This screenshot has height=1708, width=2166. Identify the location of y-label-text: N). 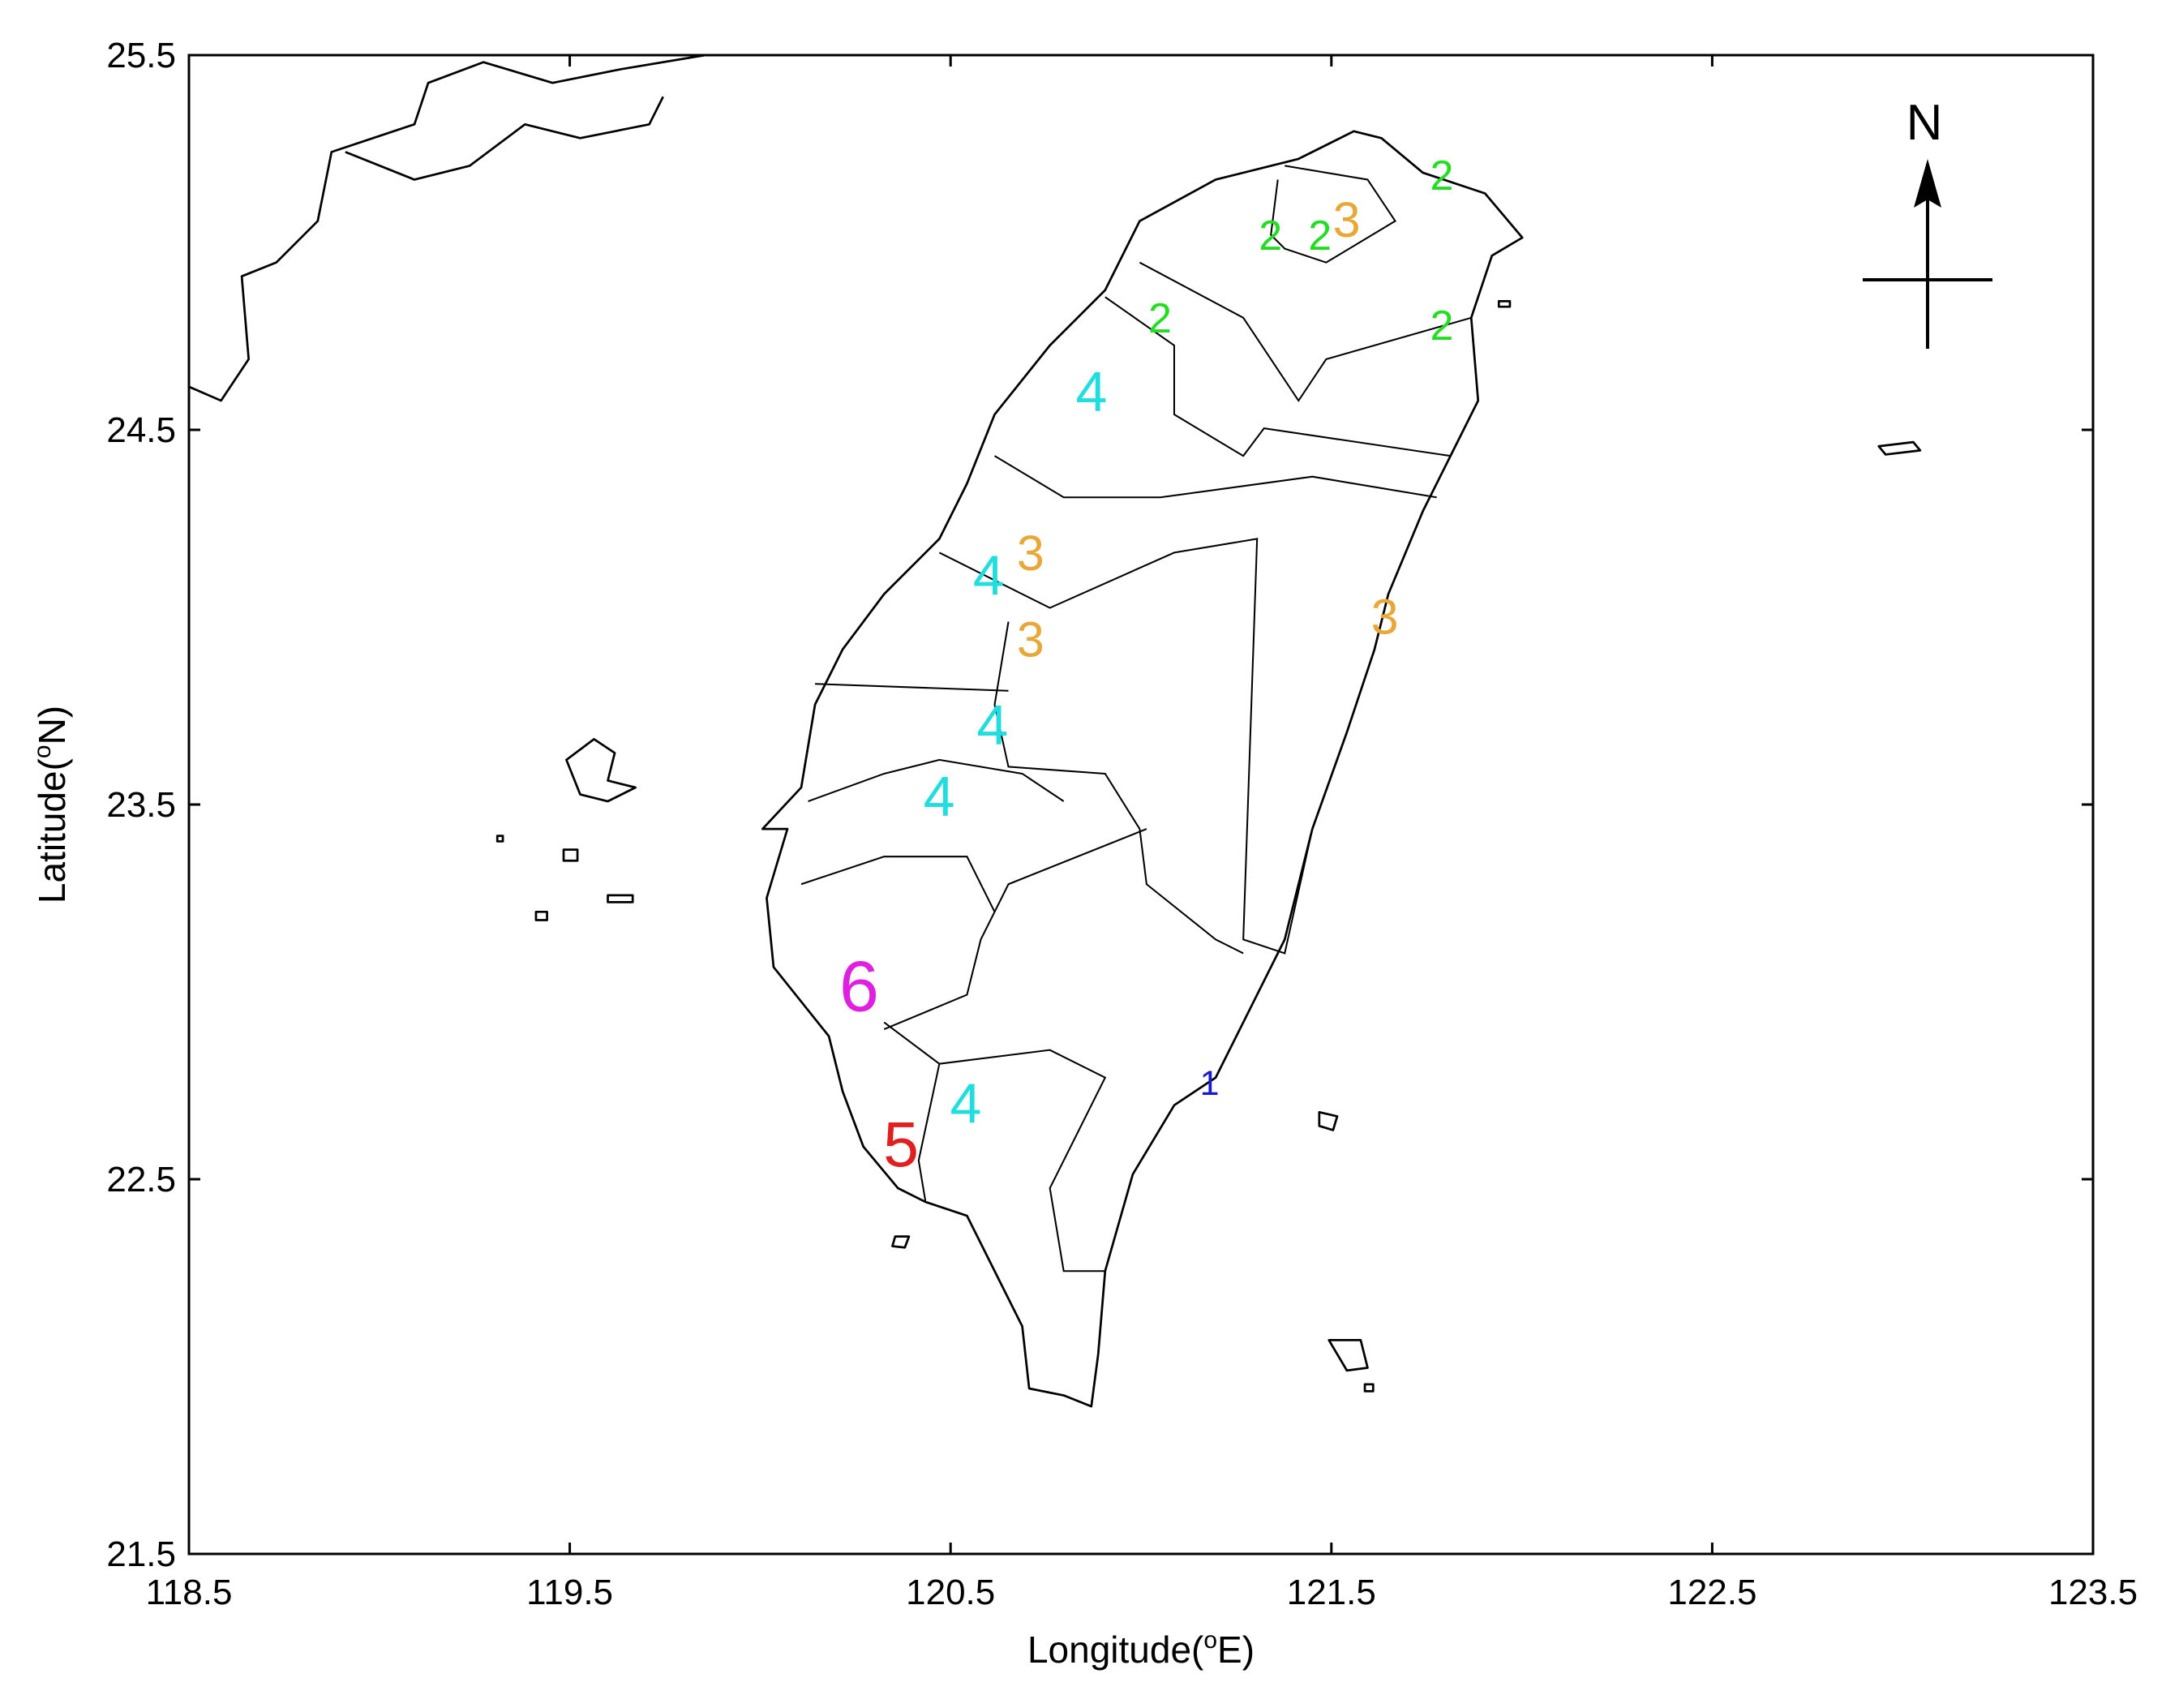
(52, 725).